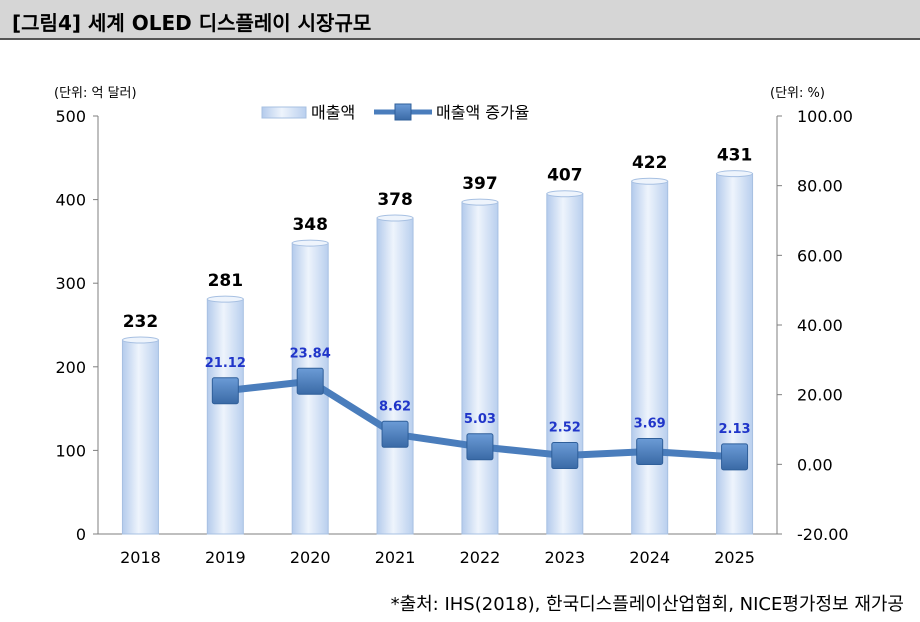  Describe the element at coordinates (825, 116) in the screenshot. I see `right-tick-label: 100.00` at that location.